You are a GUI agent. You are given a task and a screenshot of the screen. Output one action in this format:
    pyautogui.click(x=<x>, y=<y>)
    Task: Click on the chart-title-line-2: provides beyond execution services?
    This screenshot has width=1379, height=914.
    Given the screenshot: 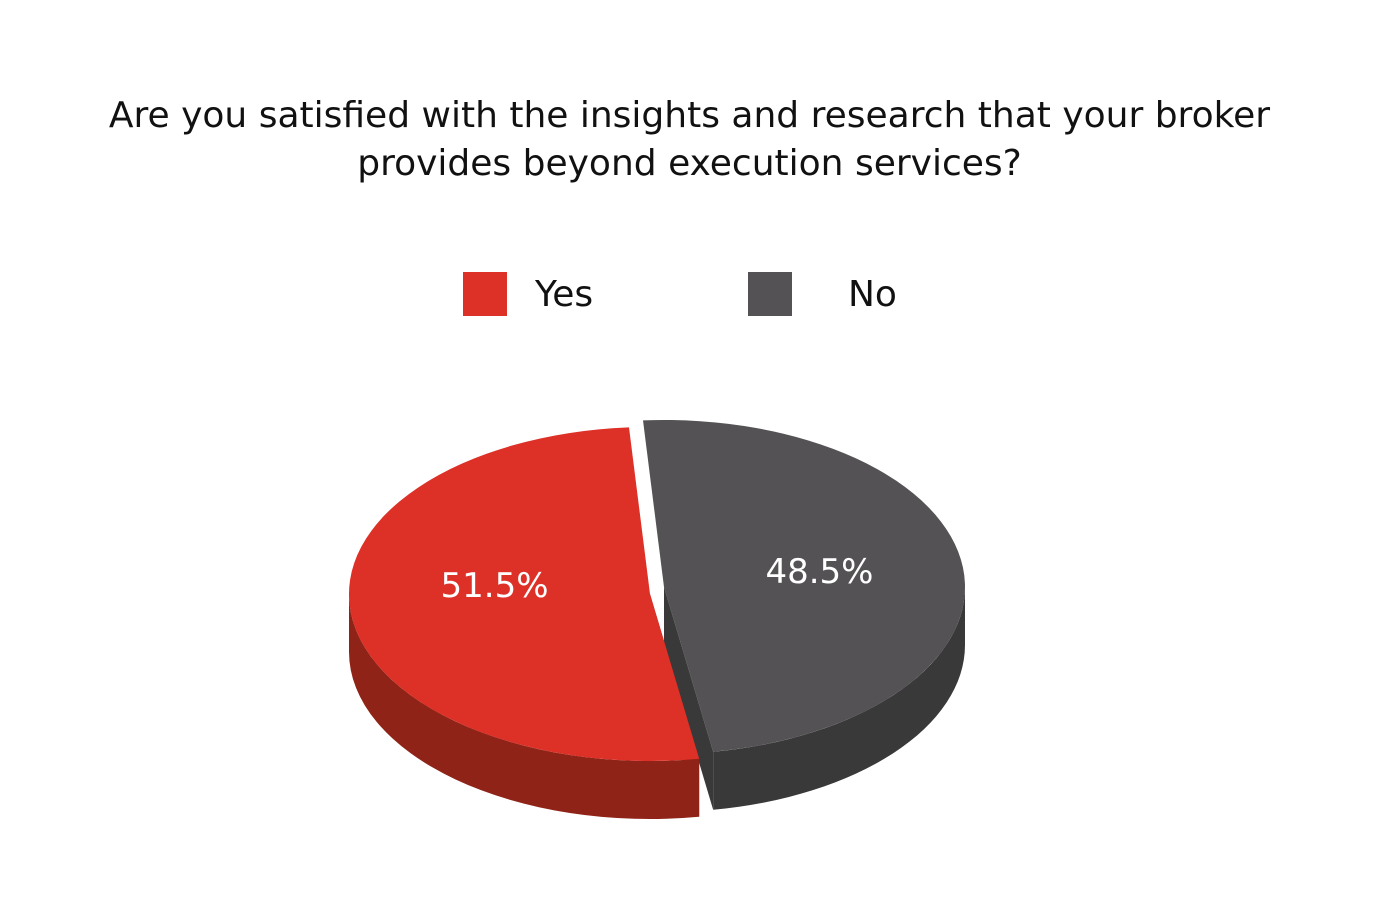 What is the action you would take?
    pyautogui.click(x=689, y=163)
    